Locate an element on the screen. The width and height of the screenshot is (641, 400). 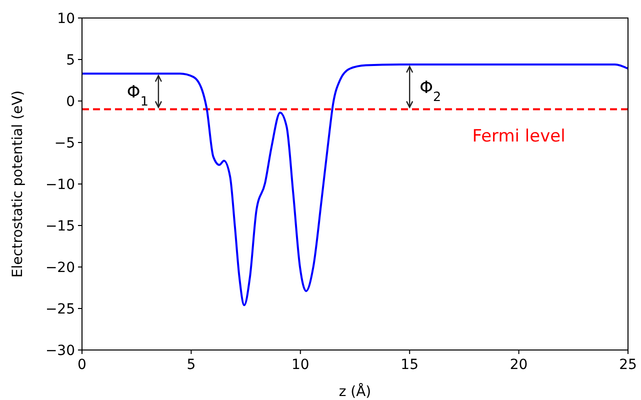
y-tick-label: 10 is located at coordinates (66, 19).